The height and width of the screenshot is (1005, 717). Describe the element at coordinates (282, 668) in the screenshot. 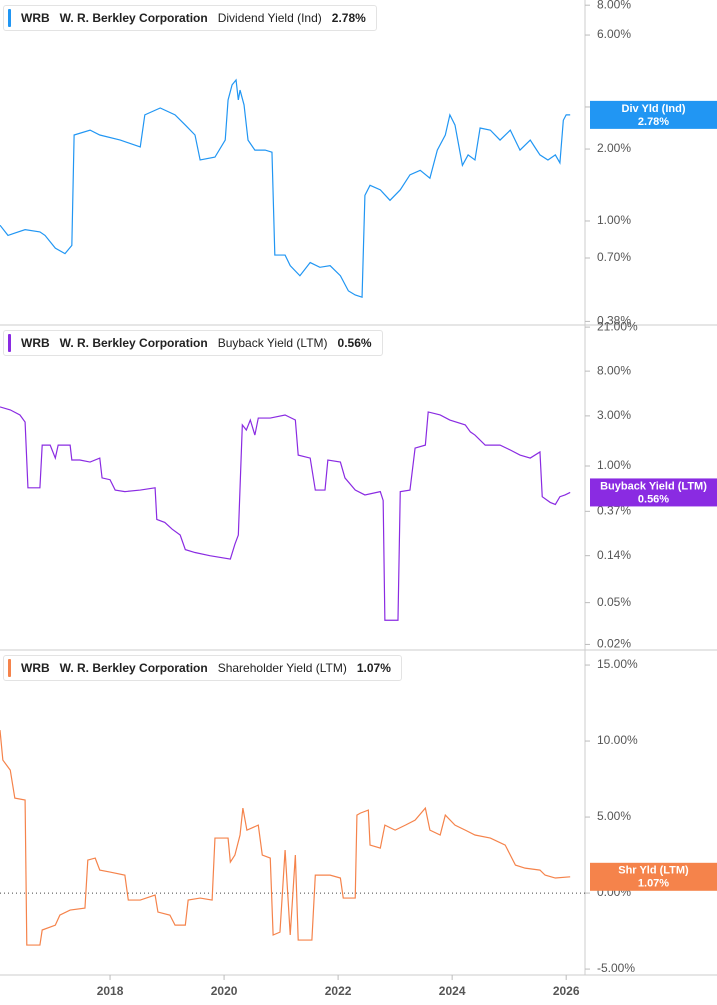

I see `series-name: Shareholder Yield (LTM)` at that location.